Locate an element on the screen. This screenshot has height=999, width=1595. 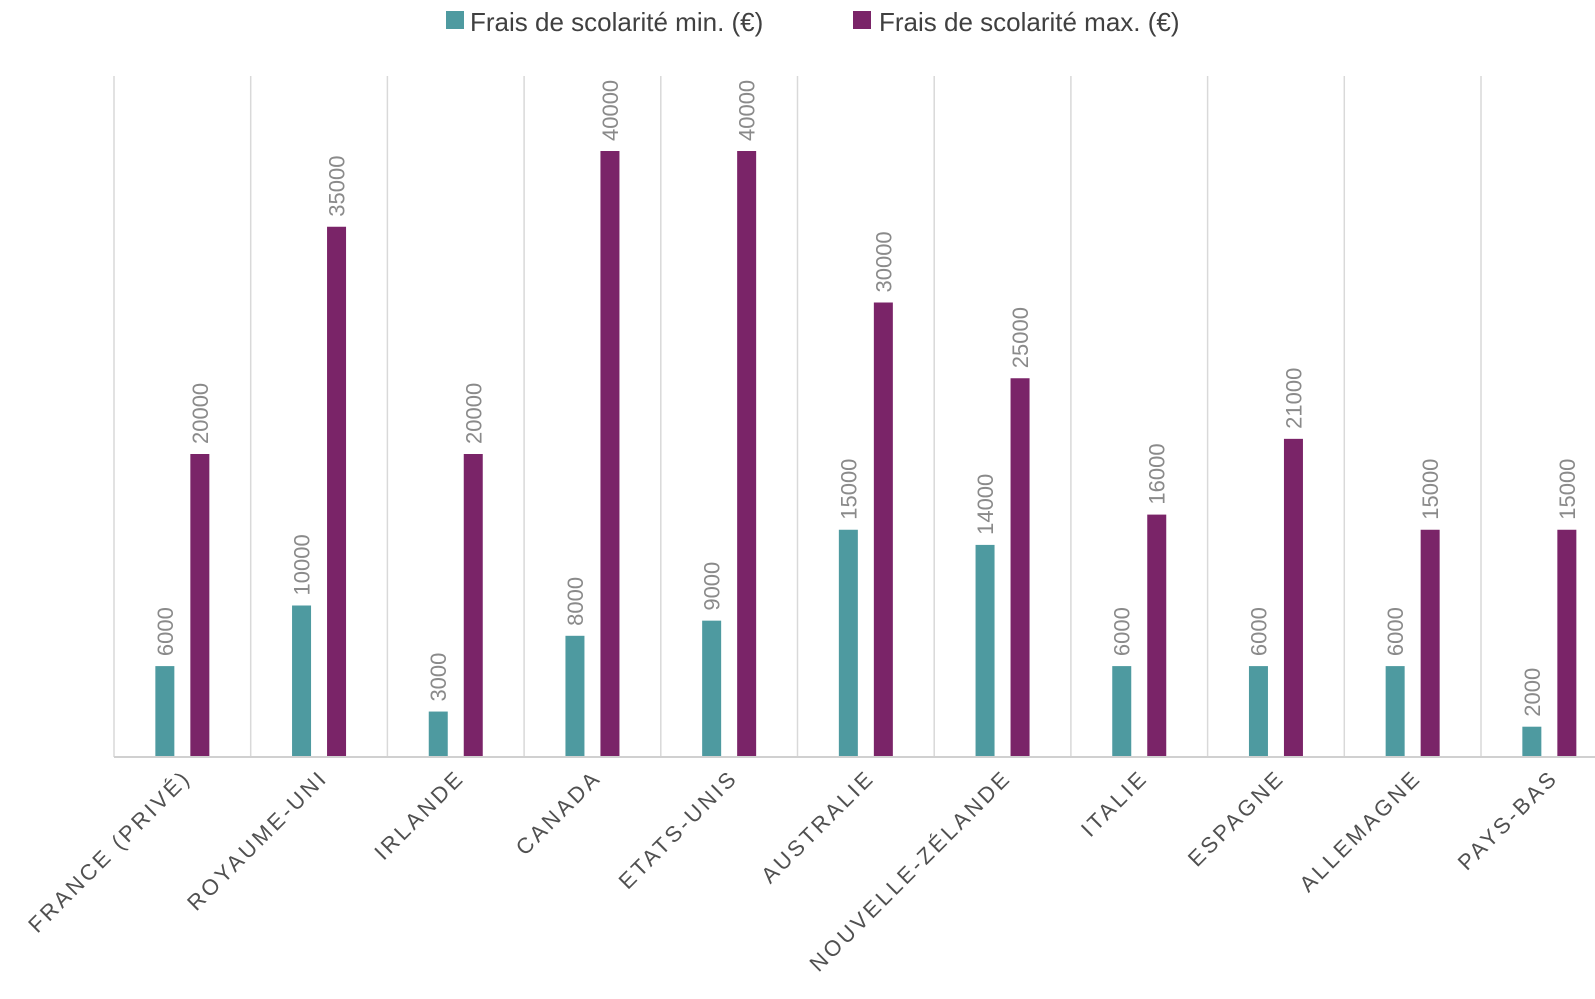
category-label-5: AUSTRALIE is located at coordinates (817, 826).